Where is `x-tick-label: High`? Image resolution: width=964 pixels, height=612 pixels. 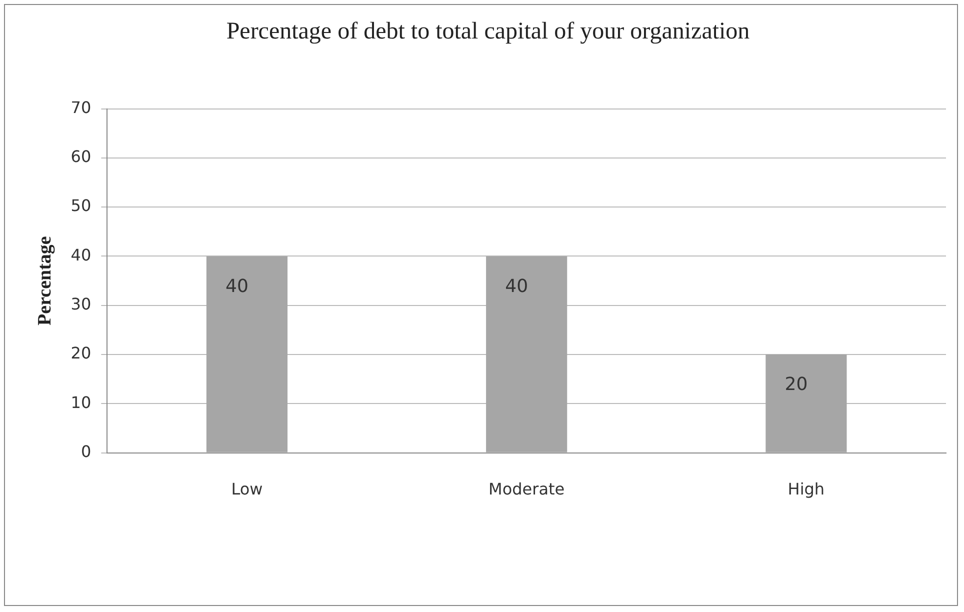 x-tick-label: High is located at coordinates (806, 489).